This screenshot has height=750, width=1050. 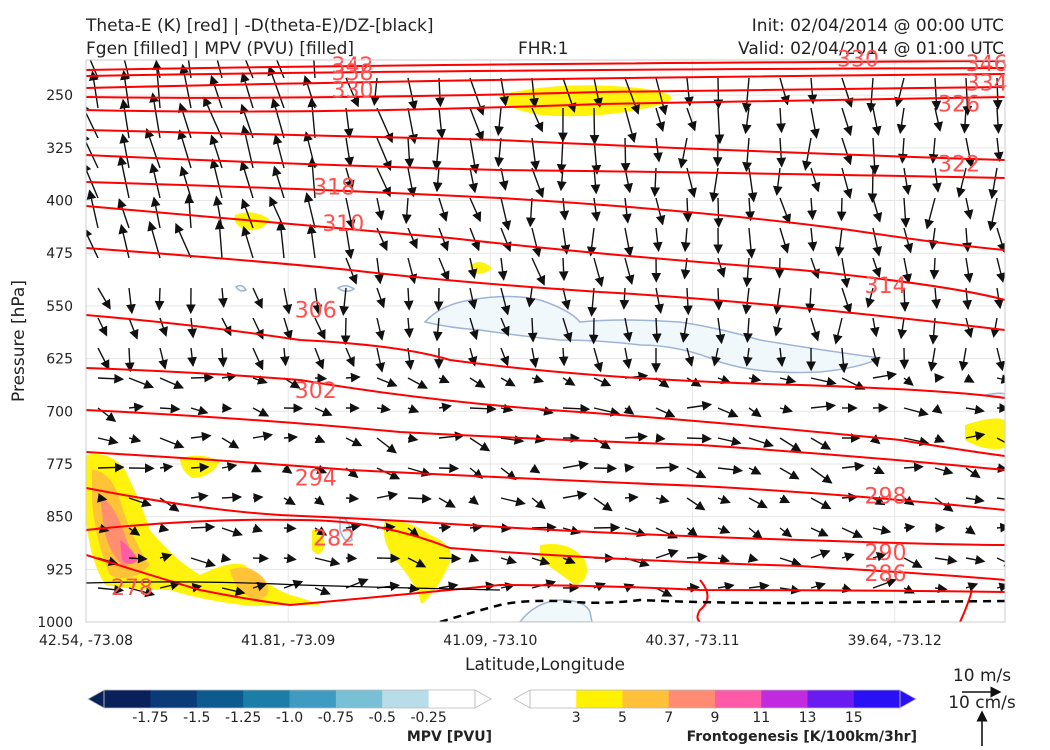 I want to click on theta-e-contour, so click(x=545, y=516).